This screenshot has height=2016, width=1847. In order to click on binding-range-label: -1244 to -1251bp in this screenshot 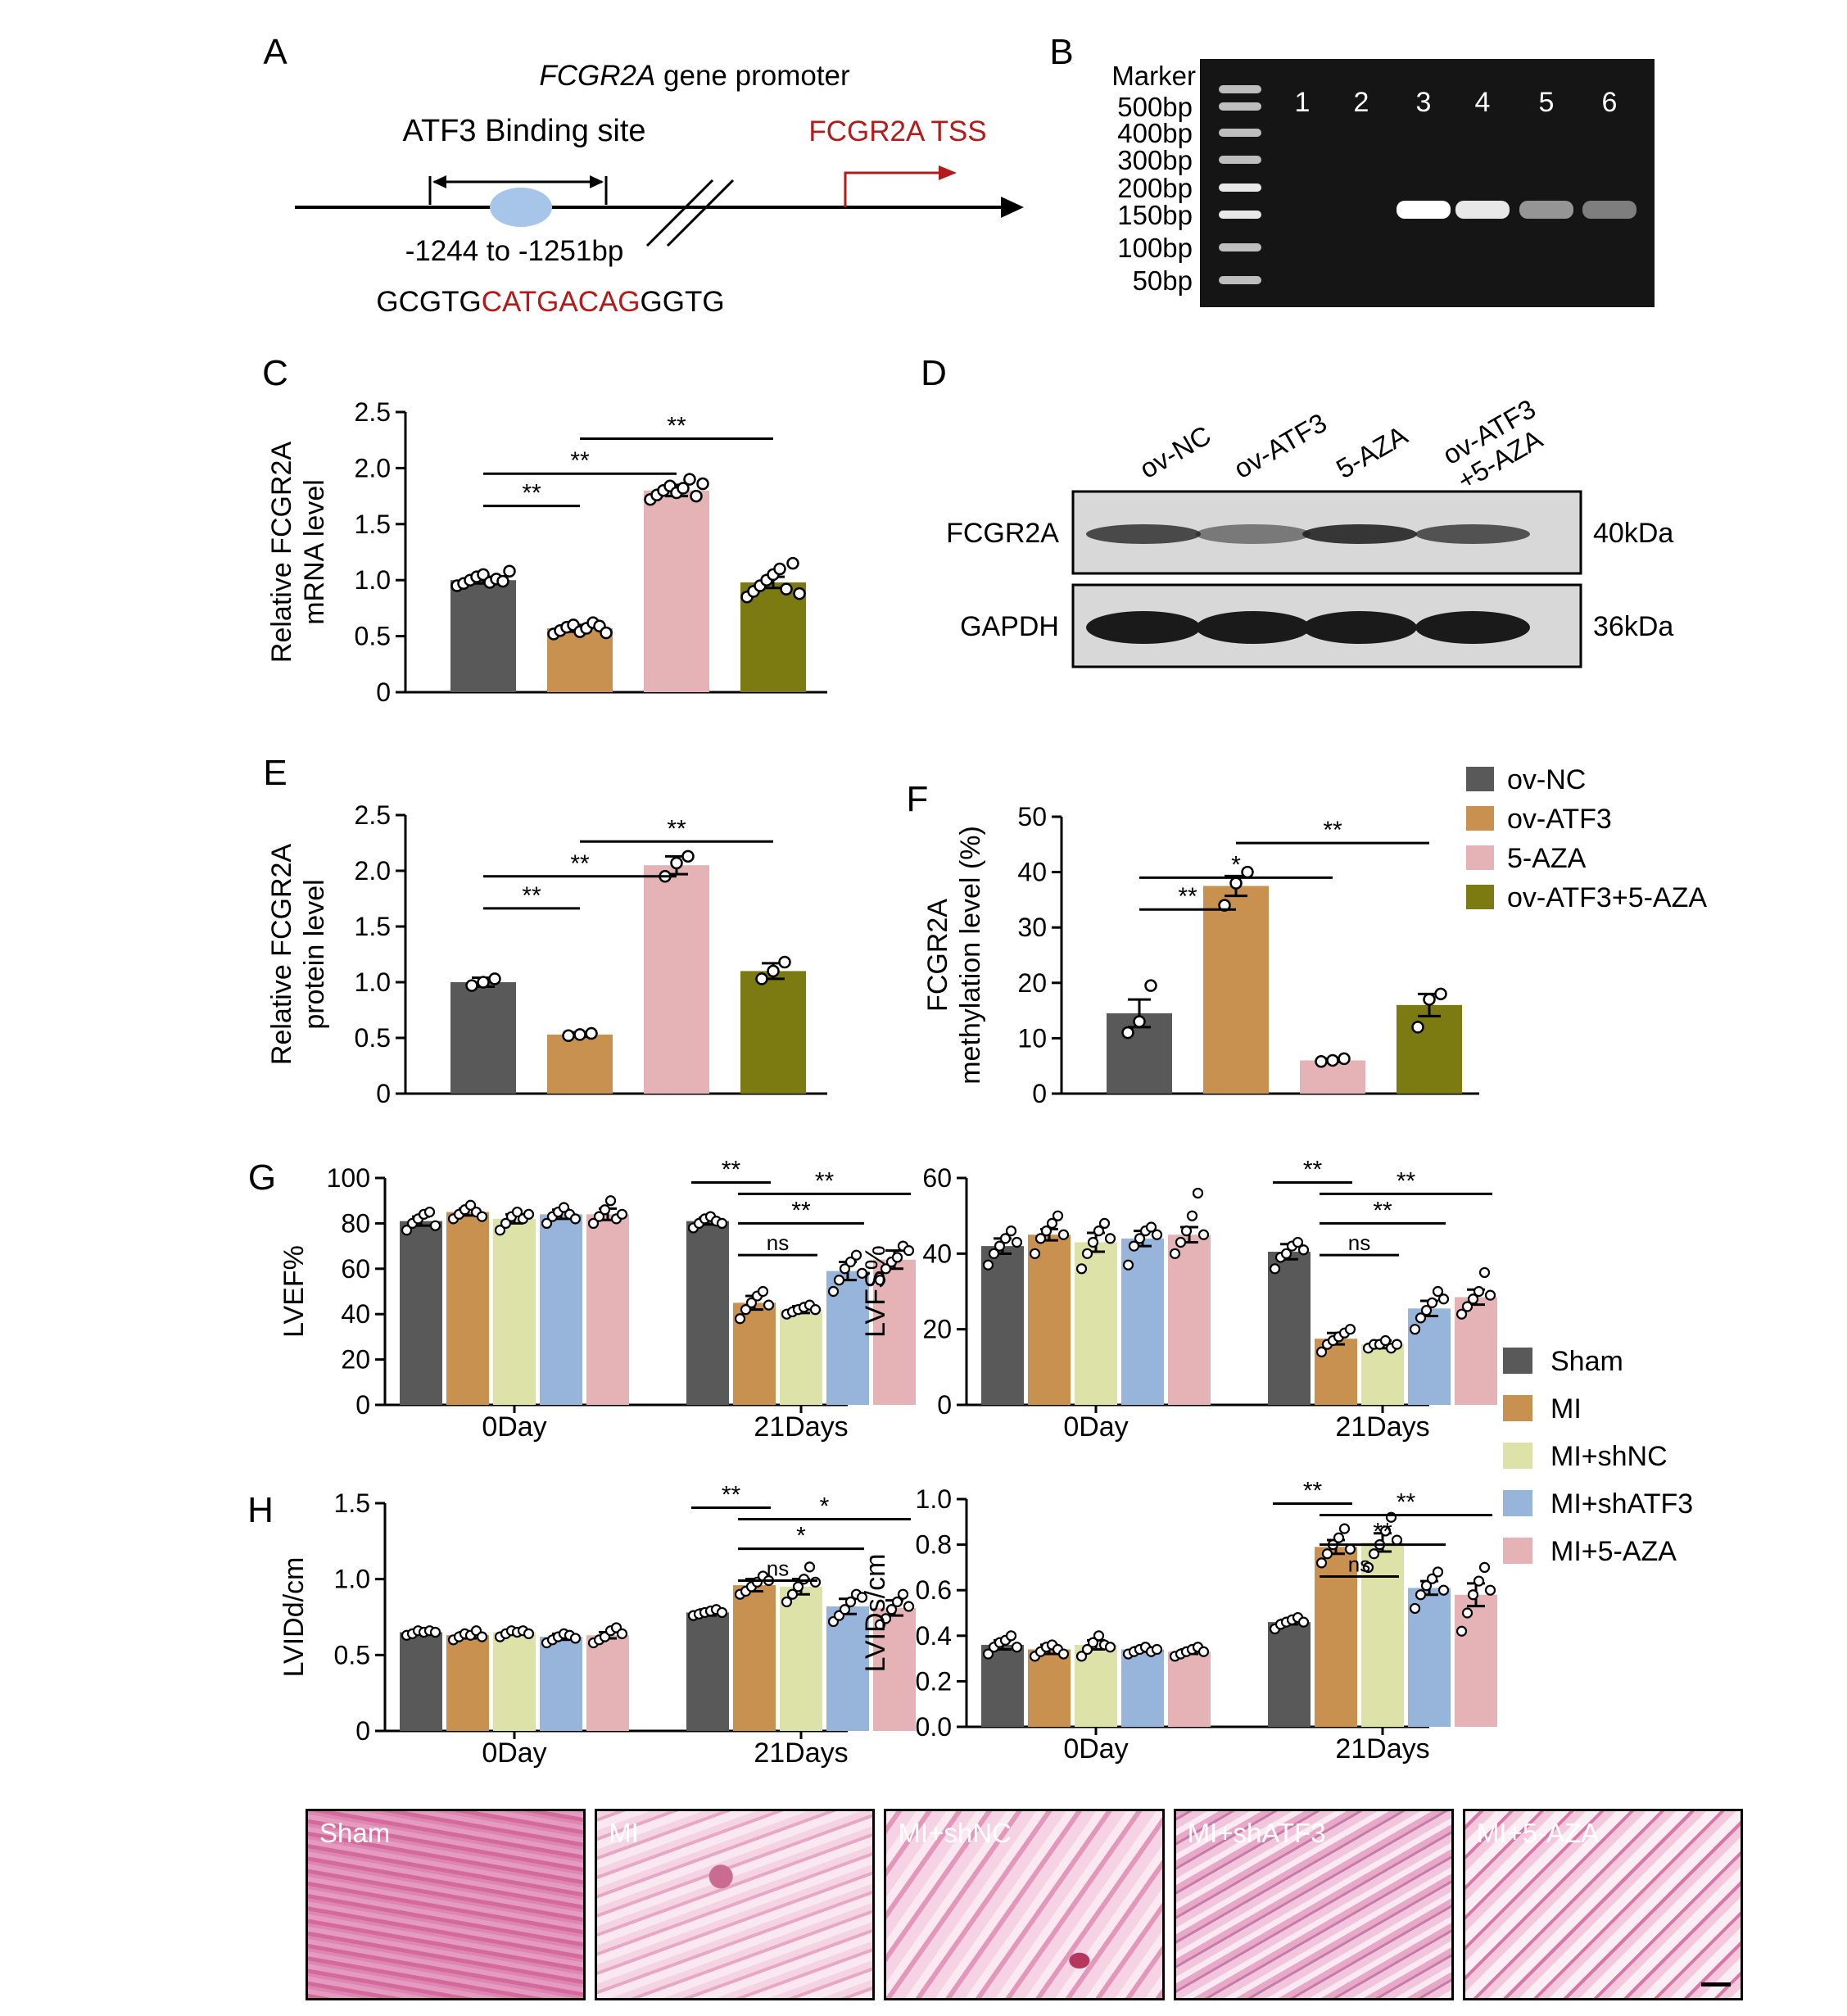, I will do `click(514, 251)`.